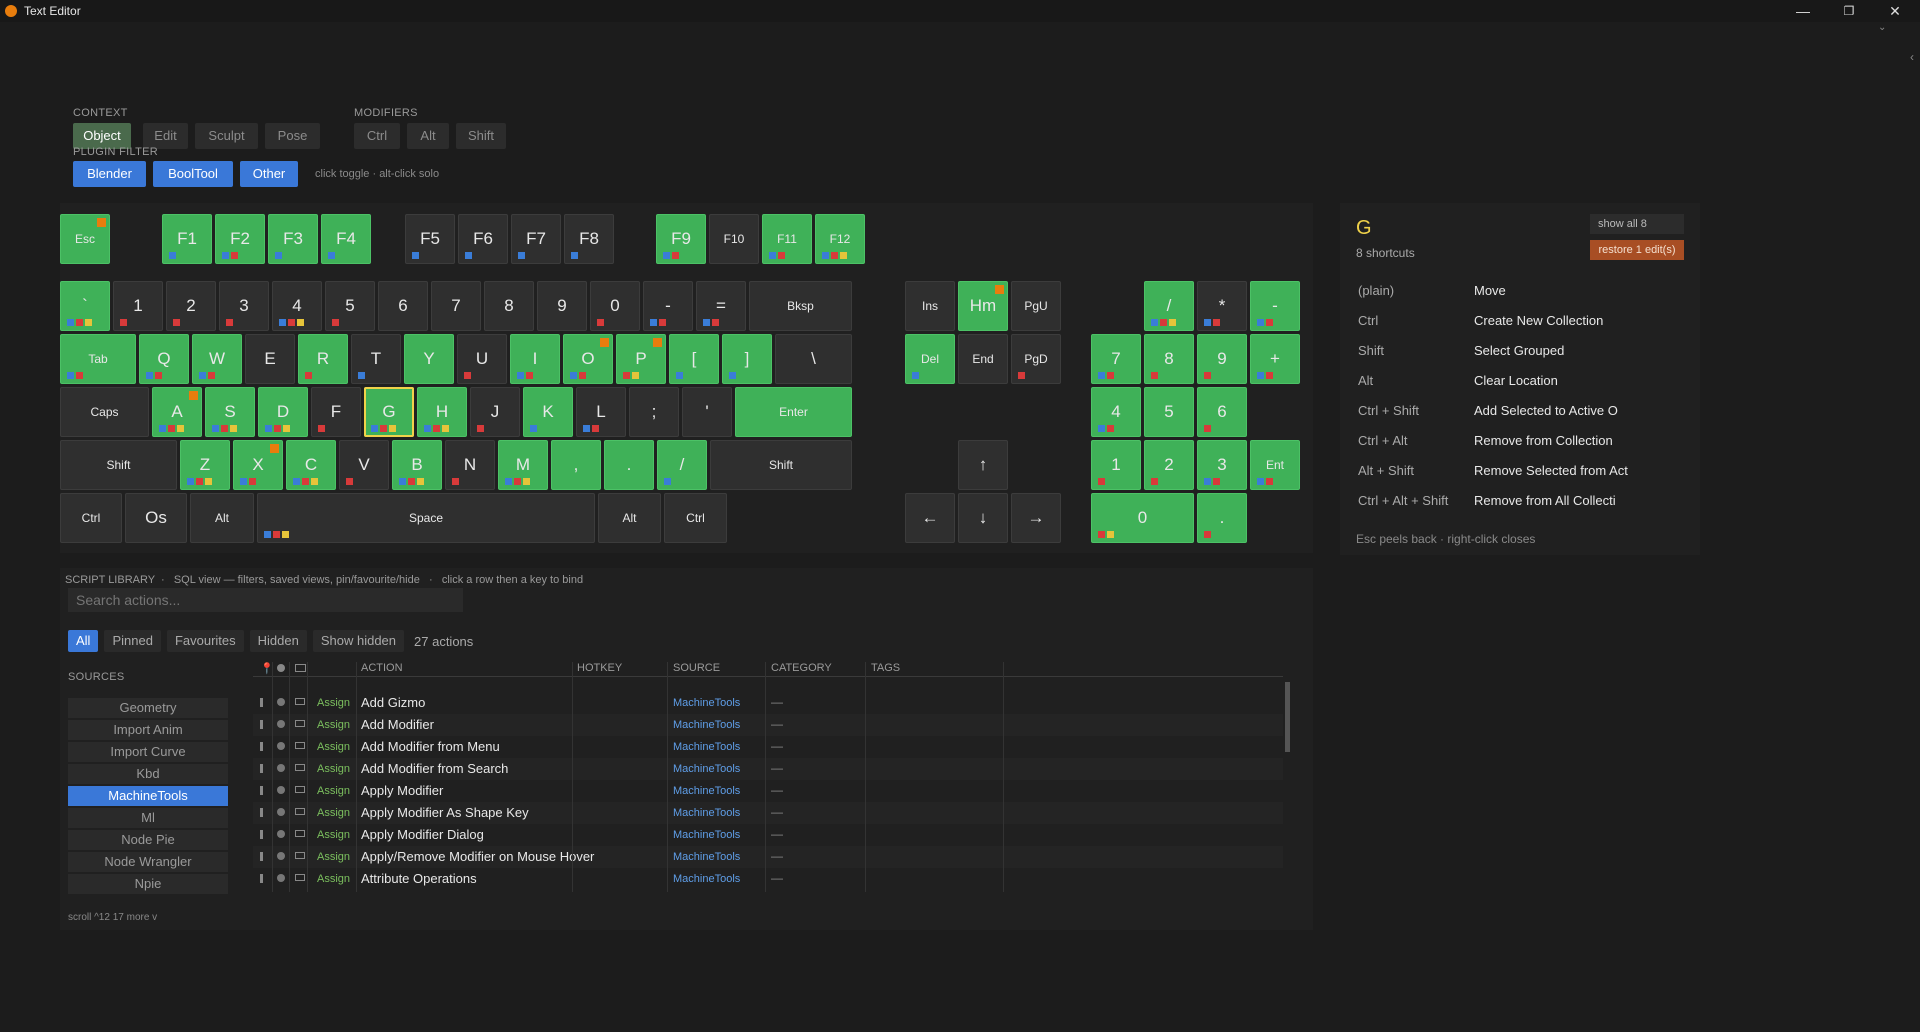  I want to click on table-row: Assign Add Modifier MachineTools —, so click(768, 725).